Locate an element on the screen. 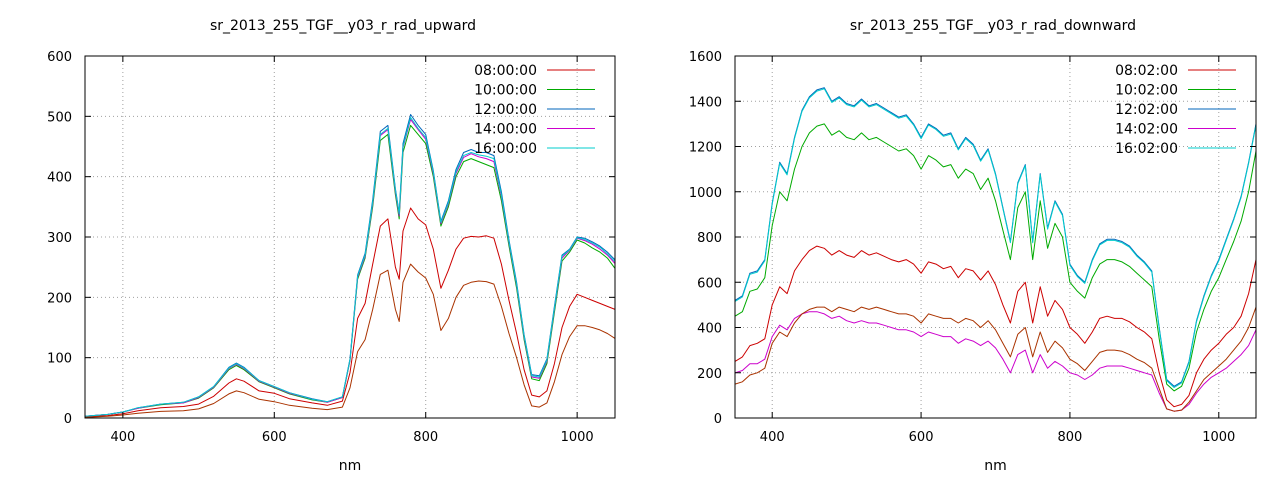 This screenshot has width=1280, height=480. y-tick-label: 100 is located at coordinates (59, 359).